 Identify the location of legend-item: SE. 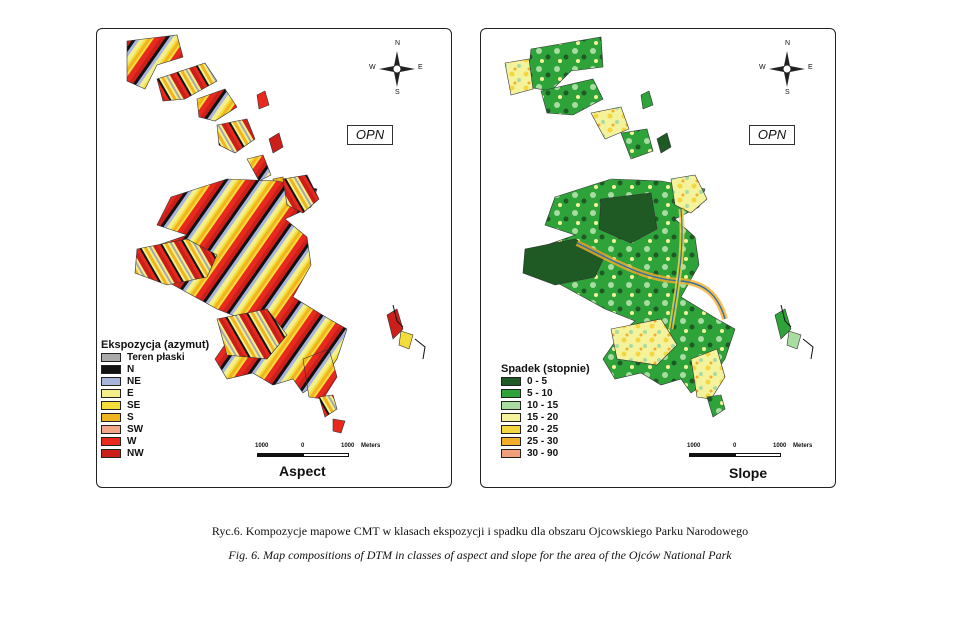
(155, 405).